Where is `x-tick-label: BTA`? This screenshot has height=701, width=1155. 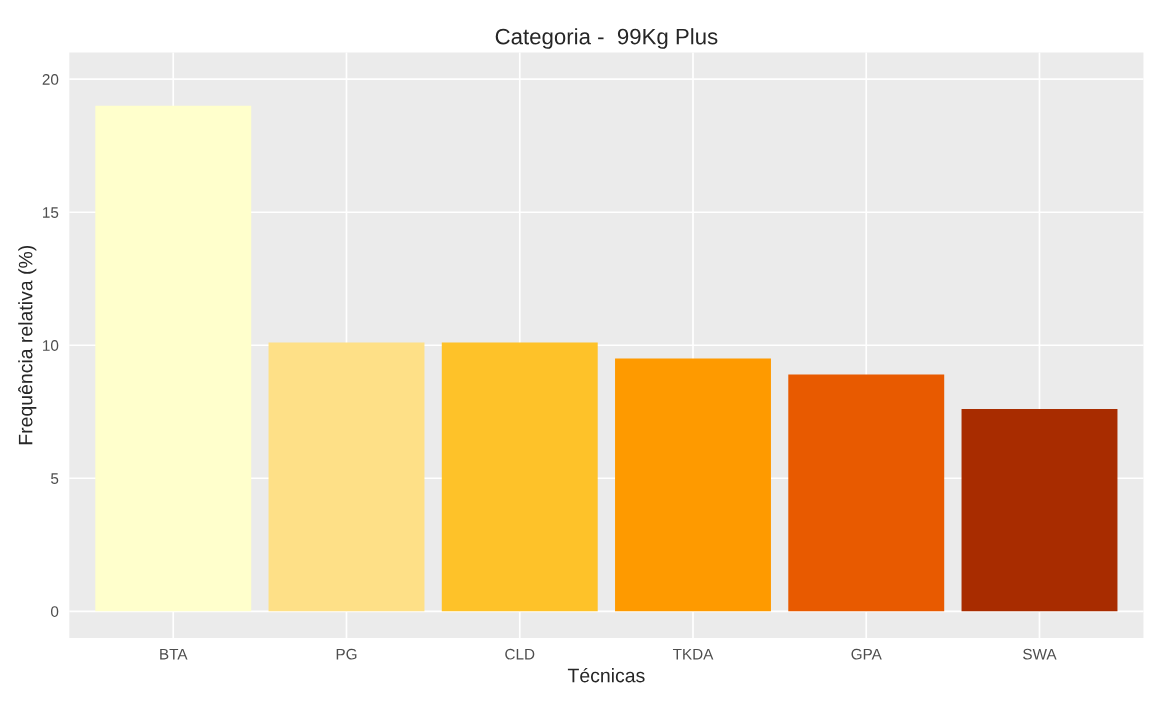
x-tick-label: BTA is located at coordinates (174, 654).